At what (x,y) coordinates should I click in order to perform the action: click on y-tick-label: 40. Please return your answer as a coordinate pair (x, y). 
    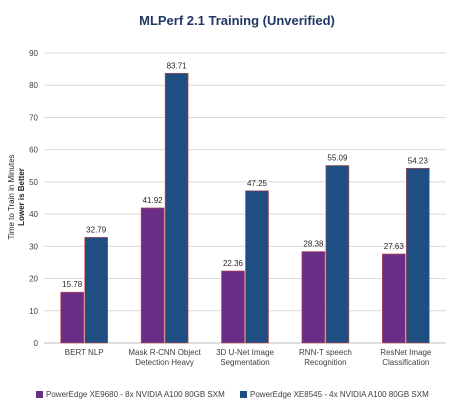
    Looking at the image, I should click on (33, 214).